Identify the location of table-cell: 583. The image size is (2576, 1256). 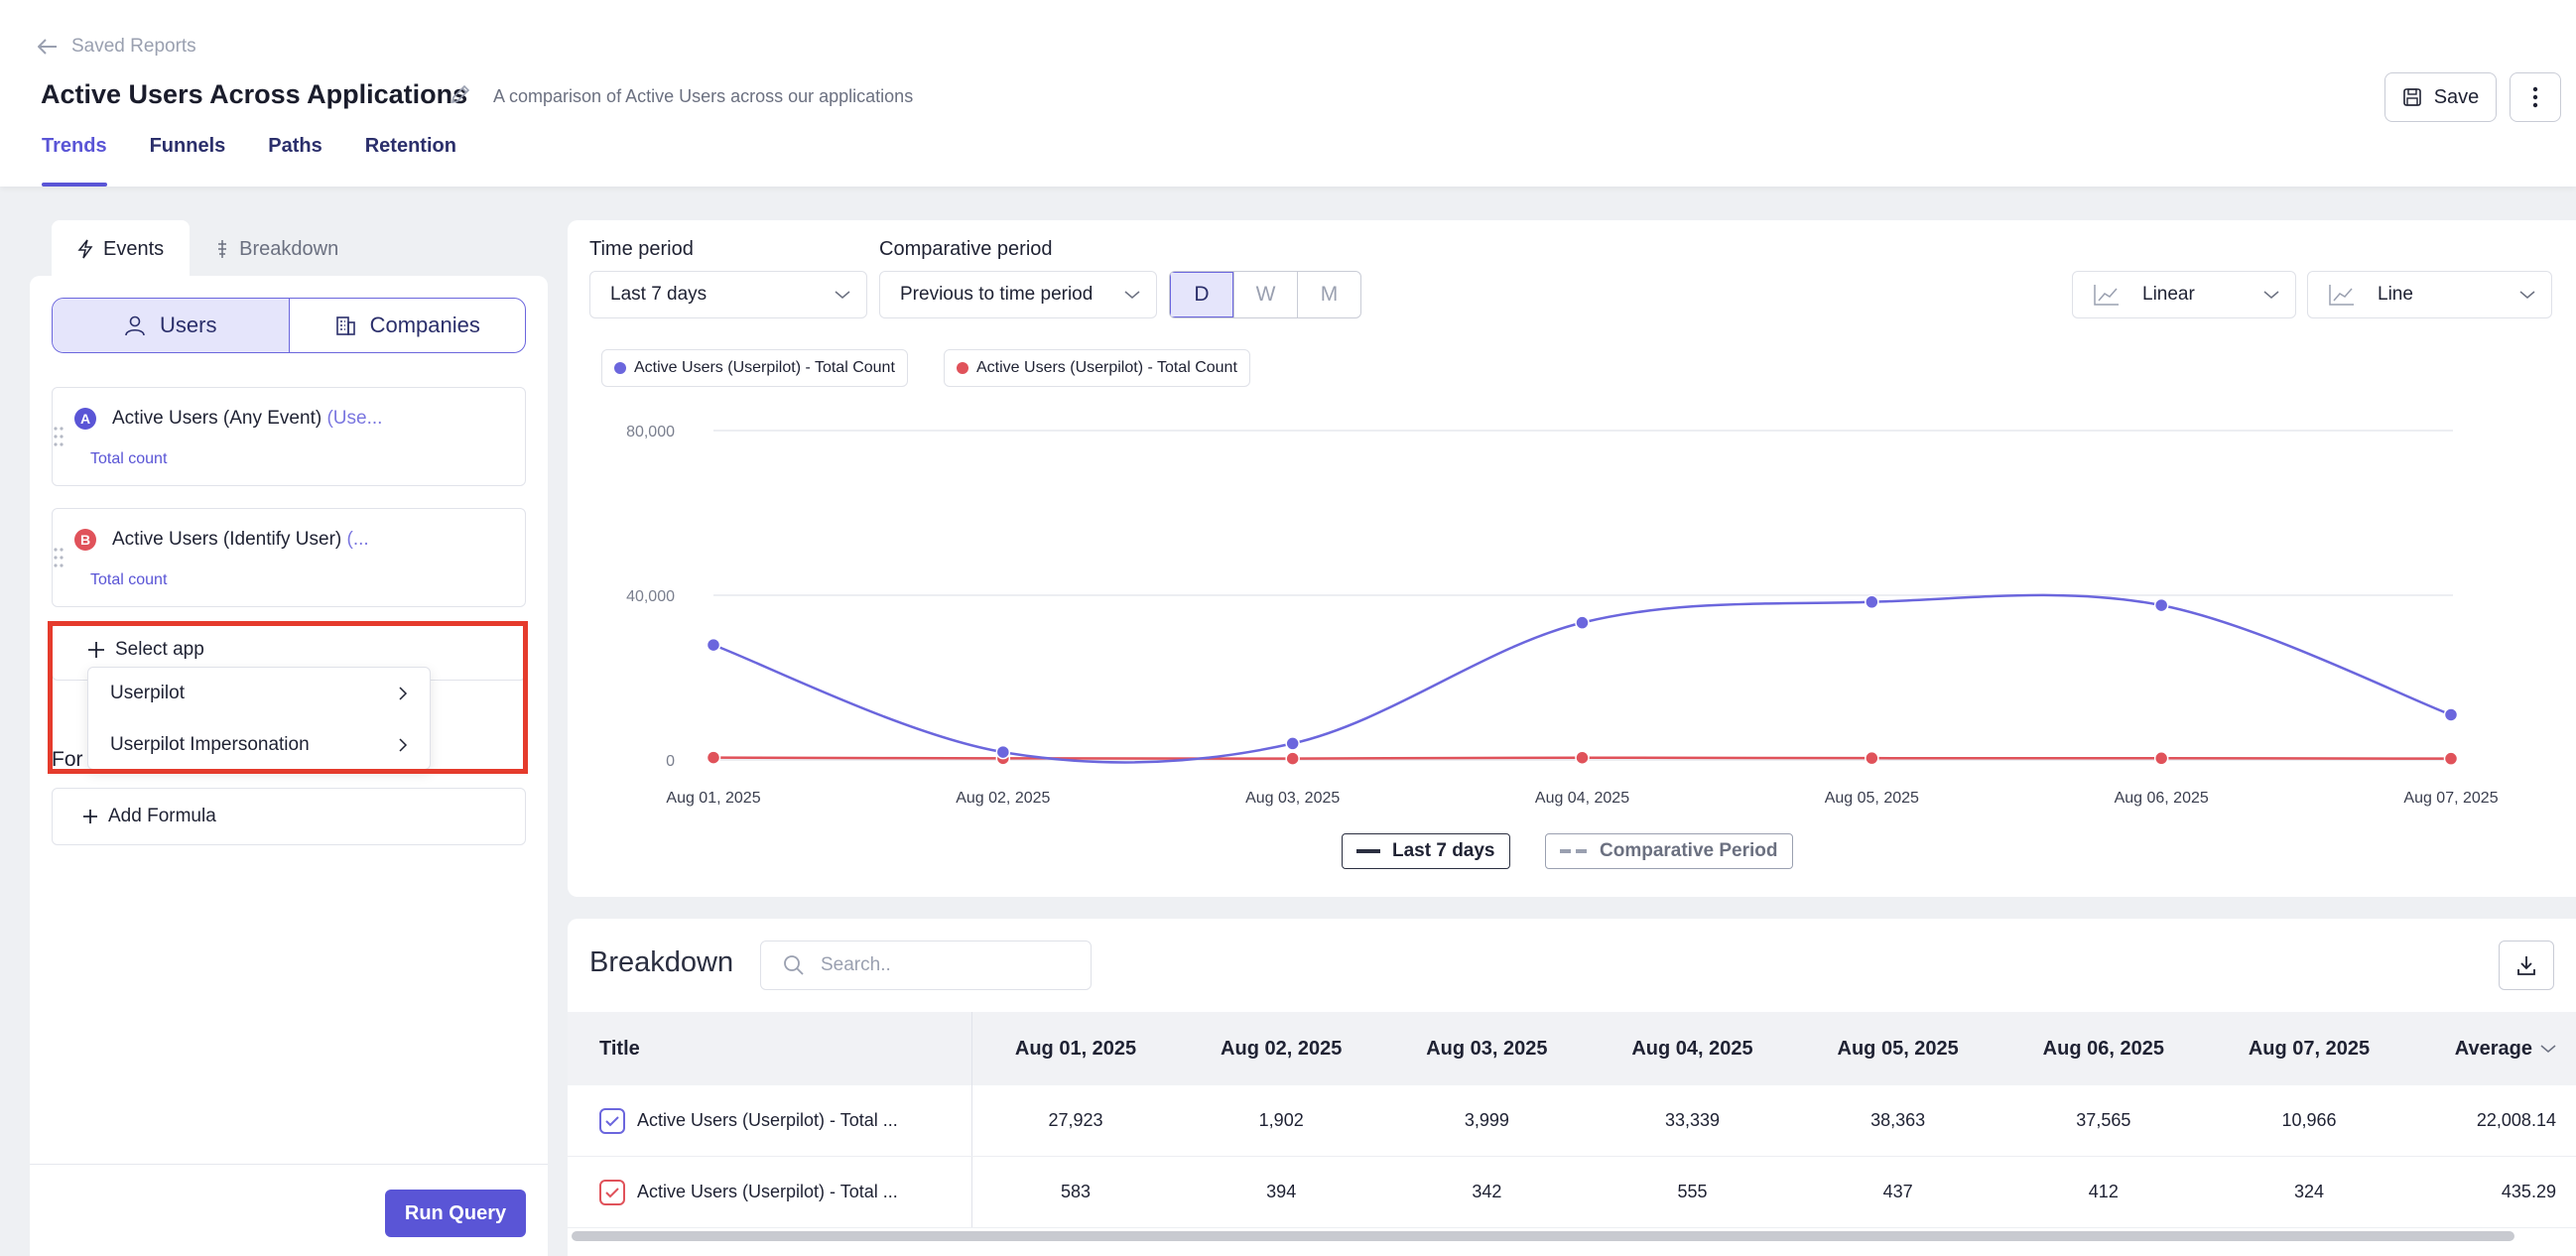
(1077, 1191).